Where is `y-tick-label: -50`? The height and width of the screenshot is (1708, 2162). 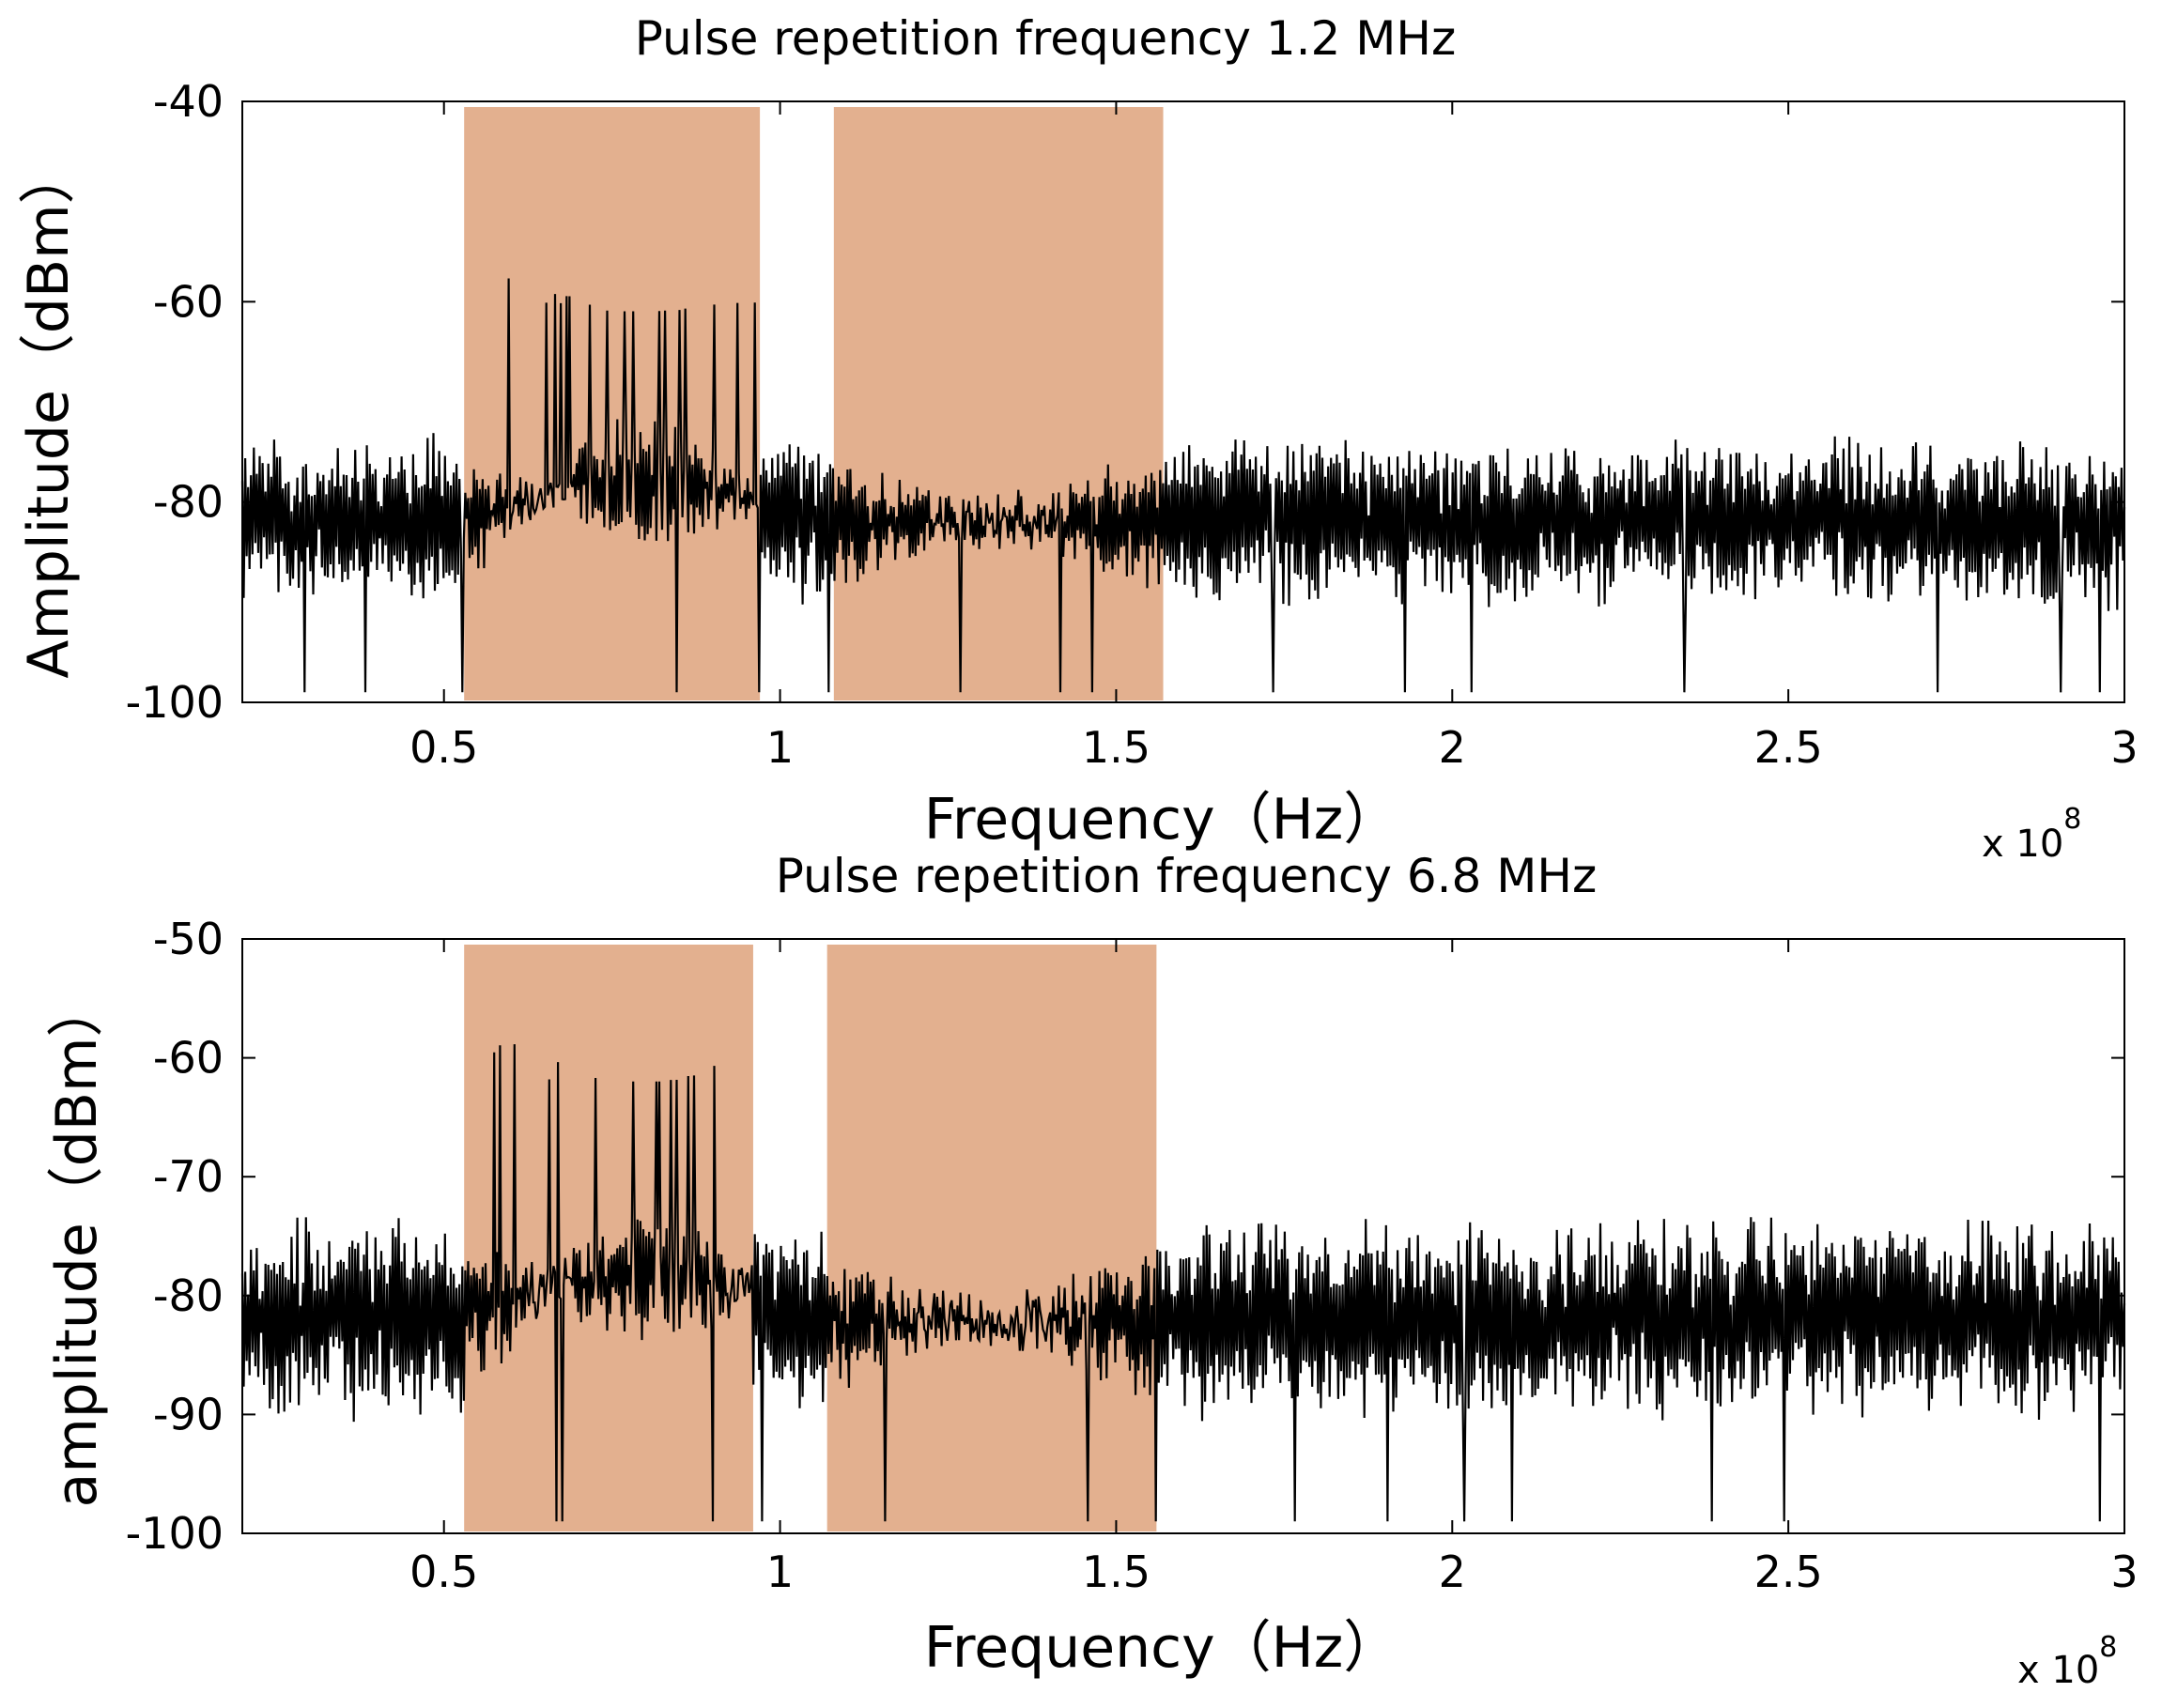
y-tick-label: -50 is located at coordinates (188, 939).